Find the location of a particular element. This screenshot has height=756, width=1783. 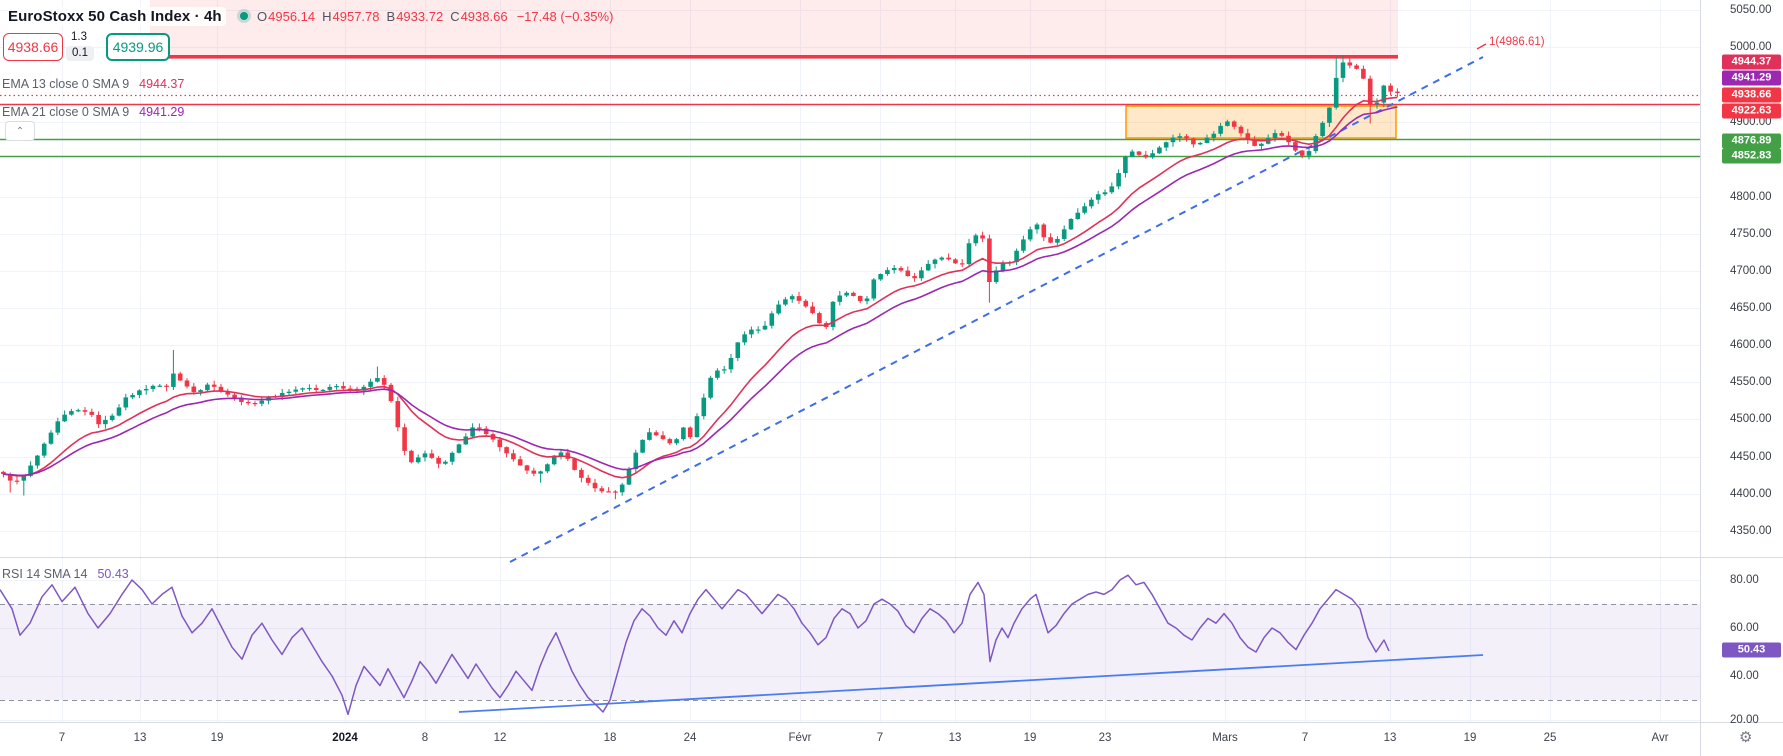

price-tag: 4944.37 is located at coordinates (1751, 62).